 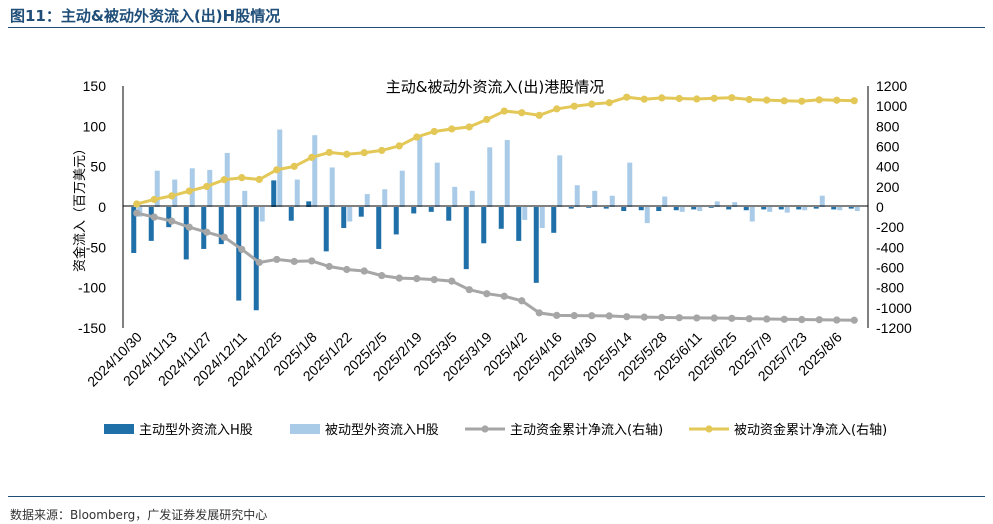 What do you see at coordinates (495, 87) in the screenshot?
I see `chart-title: 主动&被动外资流入(出)港股情况` at bounding box center [495, 87].